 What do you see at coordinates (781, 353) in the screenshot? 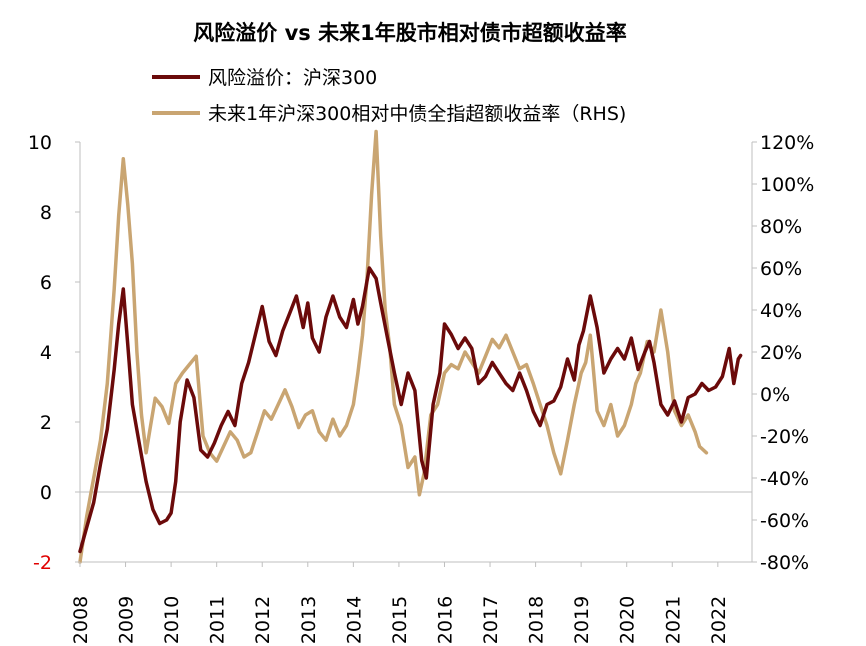
I see `right-tick-label: 20%` at bounding box center [781, 353].